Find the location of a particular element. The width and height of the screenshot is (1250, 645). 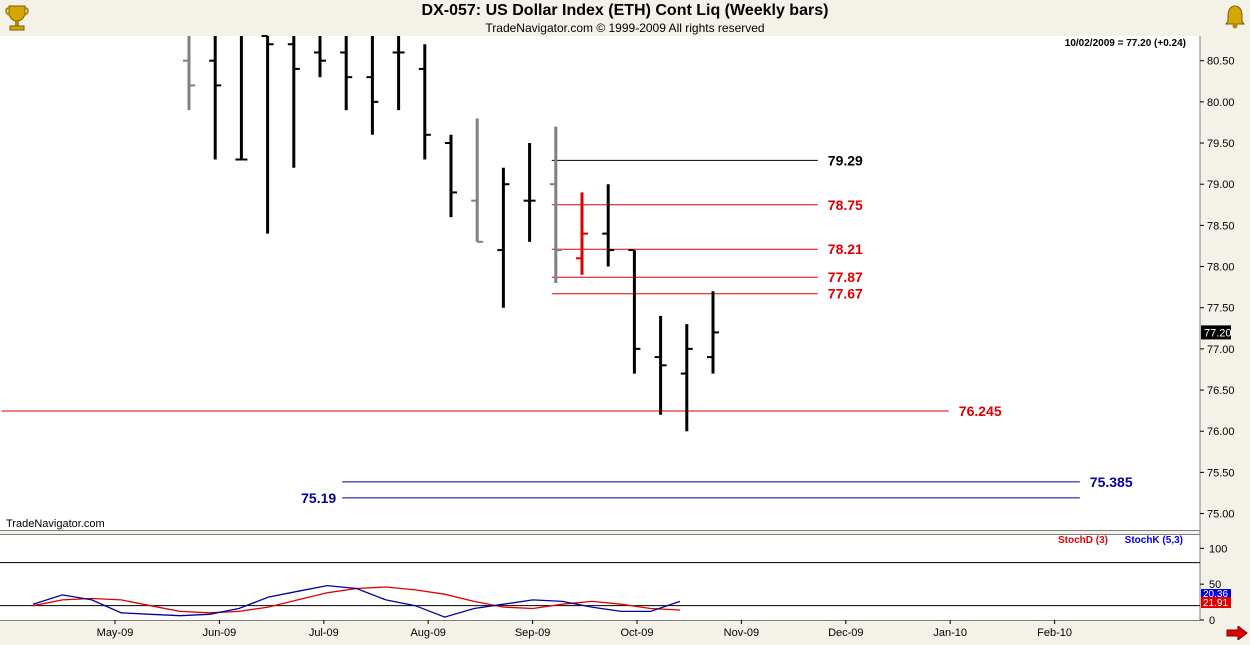

trophy-icon is located at coordinates (17, 19).